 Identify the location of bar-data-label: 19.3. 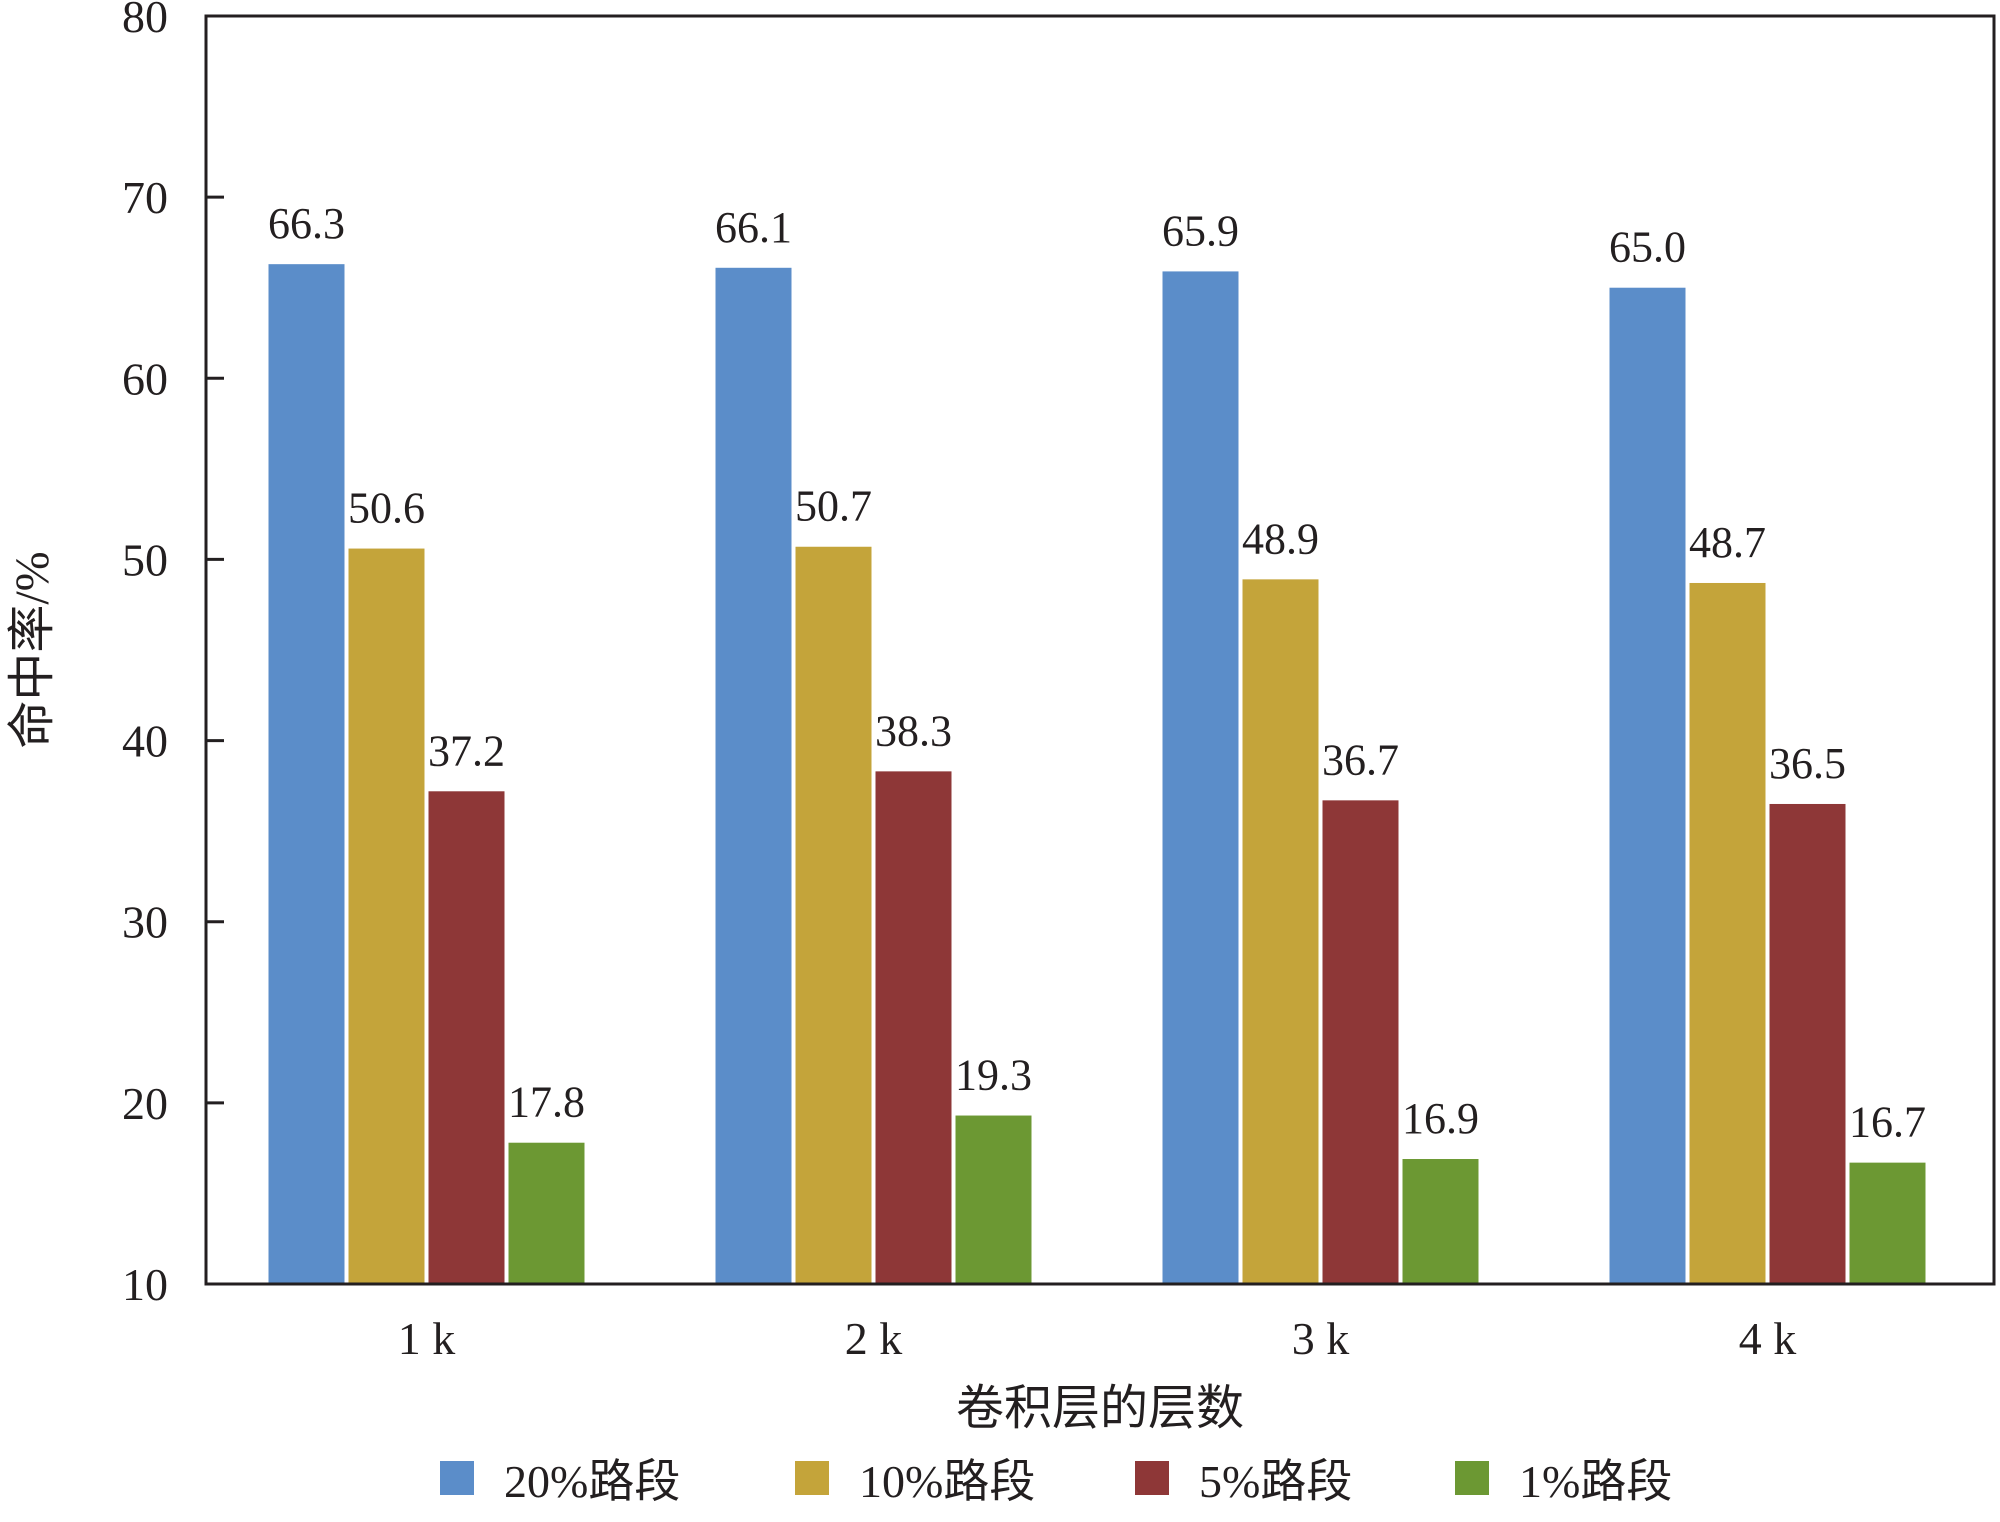
(993, 1075).